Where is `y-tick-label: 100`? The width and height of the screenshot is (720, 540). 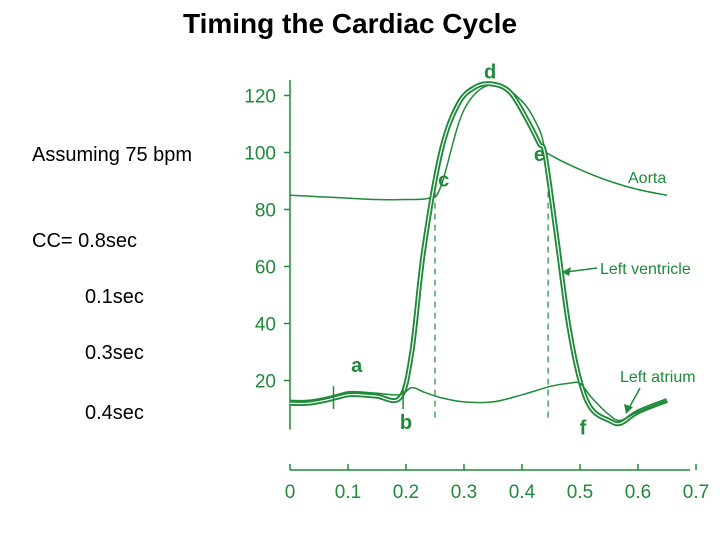
y-tick-label: 100 is located at coordinates (260, 154).